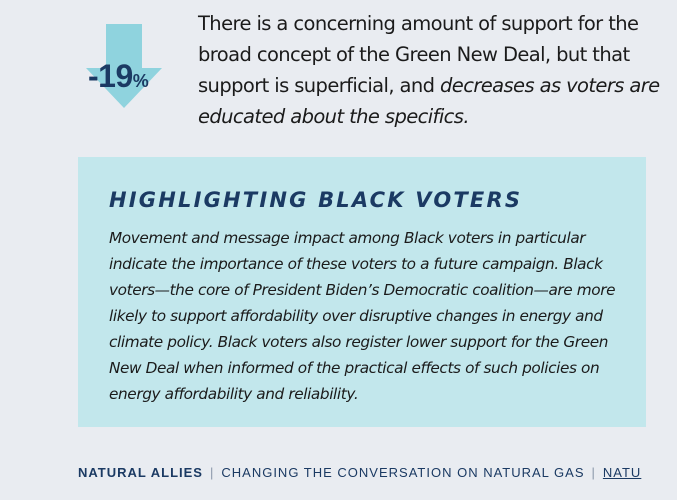 Image resolution: width=677 pixels, height=500 pixels. I want to click on stat-number: -19, so click(110, 76).